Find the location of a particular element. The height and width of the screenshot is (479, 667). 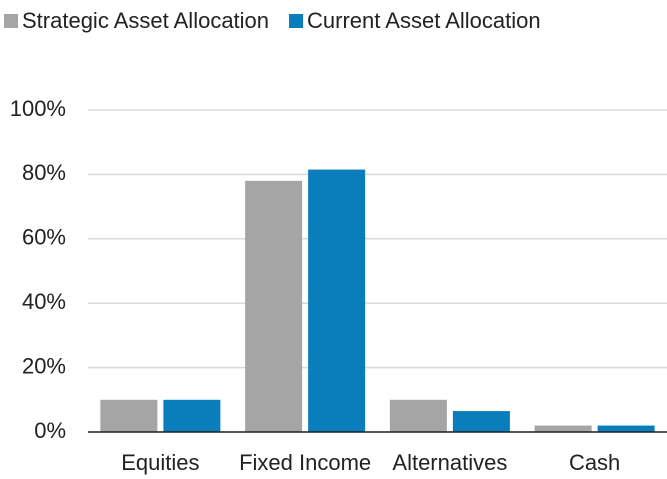

legend-label: Current Asset Allocation is located at coordinates (424, 20).